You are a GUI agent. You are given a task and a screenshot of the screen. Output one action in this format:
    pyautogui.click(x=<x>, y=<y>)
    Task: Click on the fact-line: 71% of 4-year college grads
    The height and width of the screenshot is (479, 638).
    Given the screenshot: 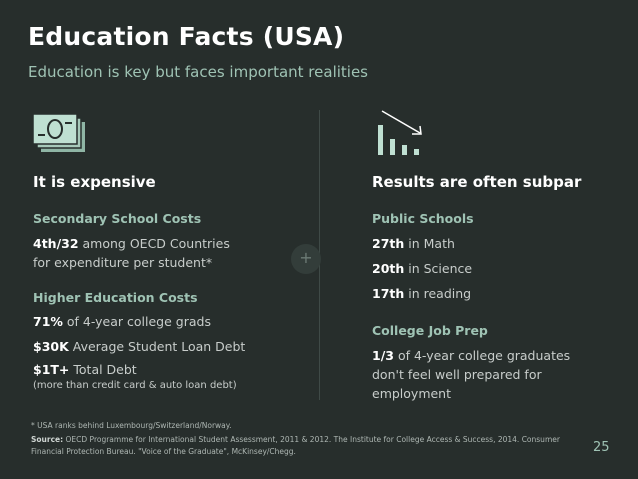 What is the action you would take?
    pyautogui.click(x=122, y=321)
    